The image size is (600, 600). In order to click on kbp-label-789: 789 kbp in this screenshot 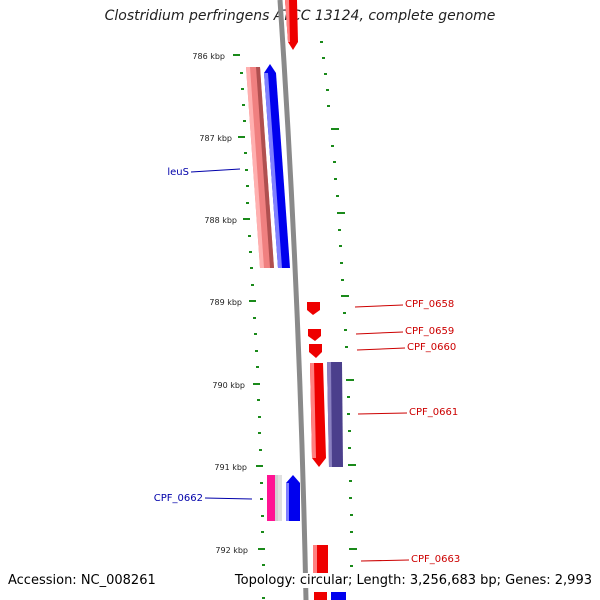, I will do `click(225, 302)`.